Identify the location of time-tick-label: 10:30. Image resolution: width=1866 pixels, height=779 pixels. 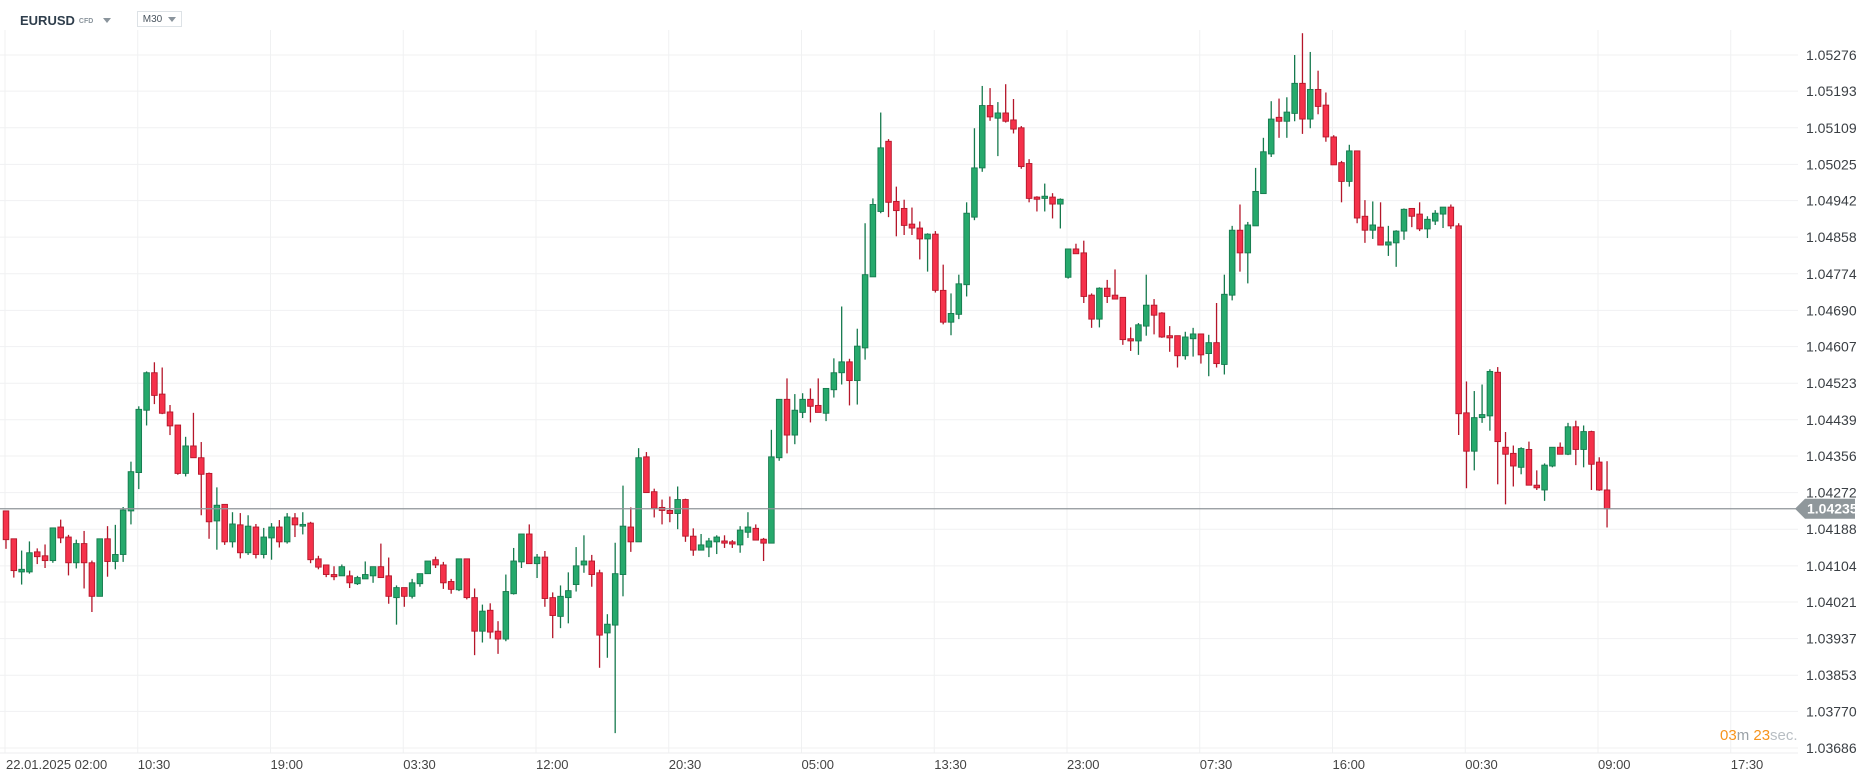
(154, 764).